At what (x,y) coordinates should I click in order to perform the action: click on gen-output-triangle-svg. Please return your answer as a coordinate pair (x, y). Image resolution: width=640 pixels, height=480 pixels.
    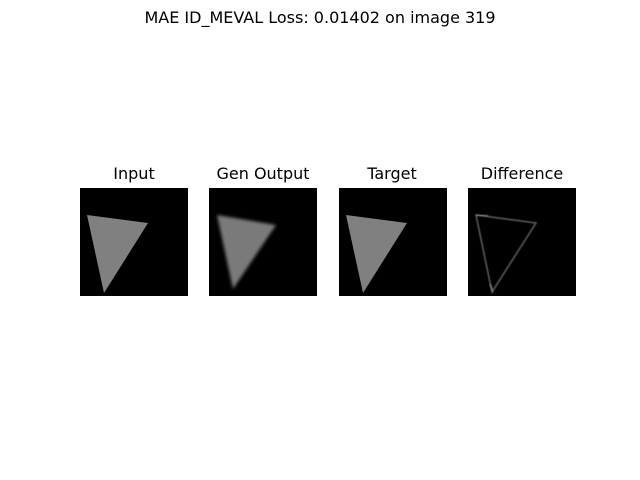
    Looking at the image, I should click on (263, 242).